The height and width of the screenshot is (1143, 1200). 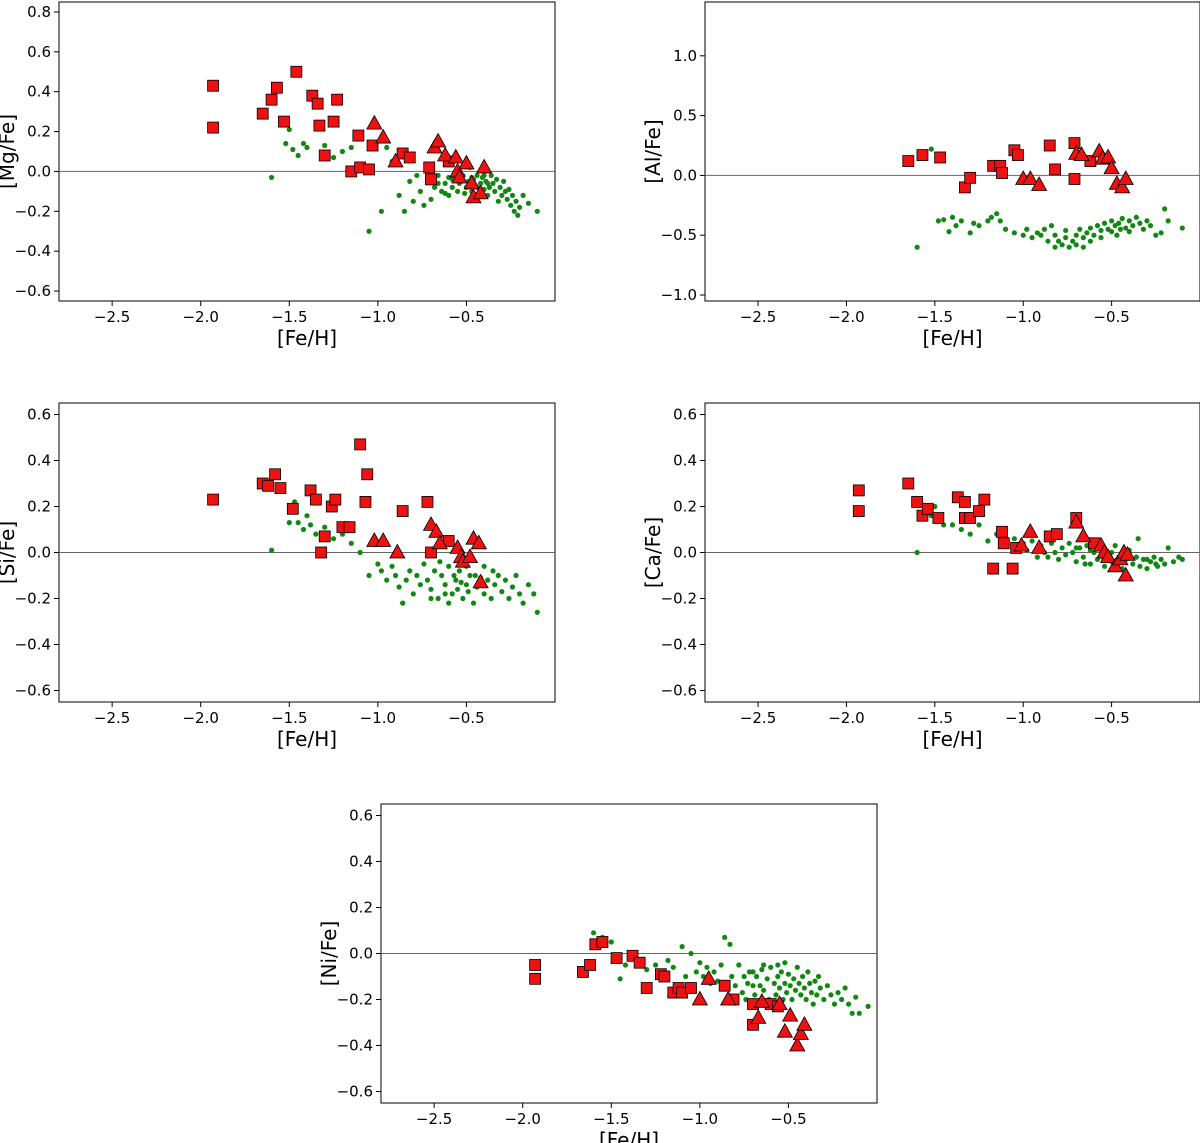 What do you see at coordinates (200, 718) in the screenshot?
I see `x-tick-label: −2.0` at bounding box center [200, 718].